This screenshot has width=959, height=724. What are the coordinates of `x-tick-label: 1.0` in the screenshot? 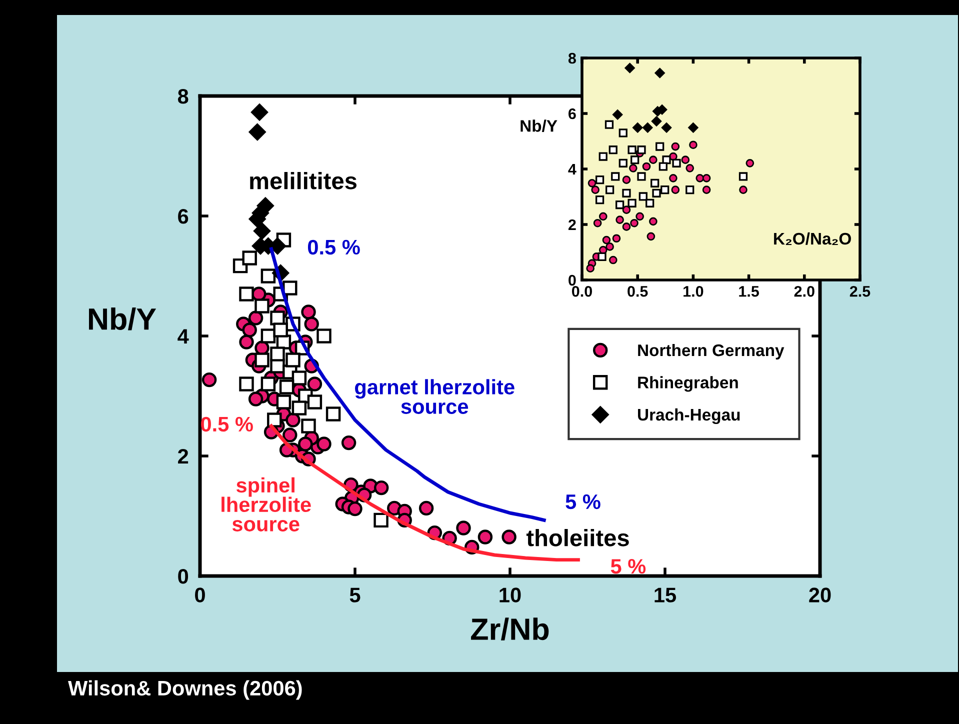 It's located at (694, 291).